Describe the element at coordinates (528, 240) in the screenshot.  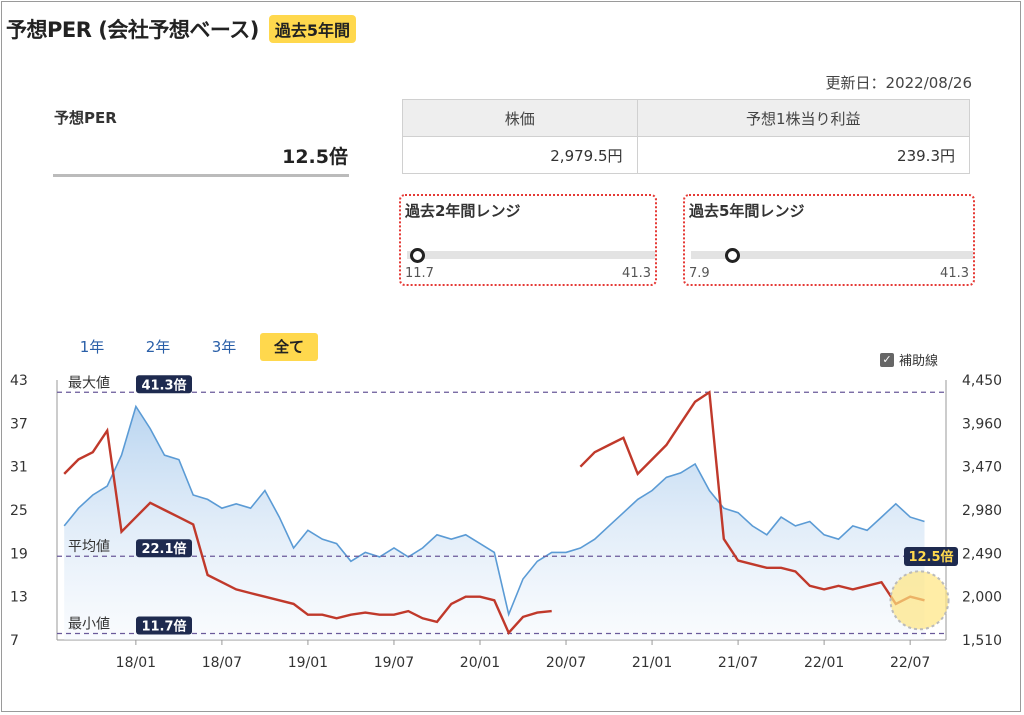
I see `range-2y: 過去2年間レンジ 11.7 41.3` at that location.